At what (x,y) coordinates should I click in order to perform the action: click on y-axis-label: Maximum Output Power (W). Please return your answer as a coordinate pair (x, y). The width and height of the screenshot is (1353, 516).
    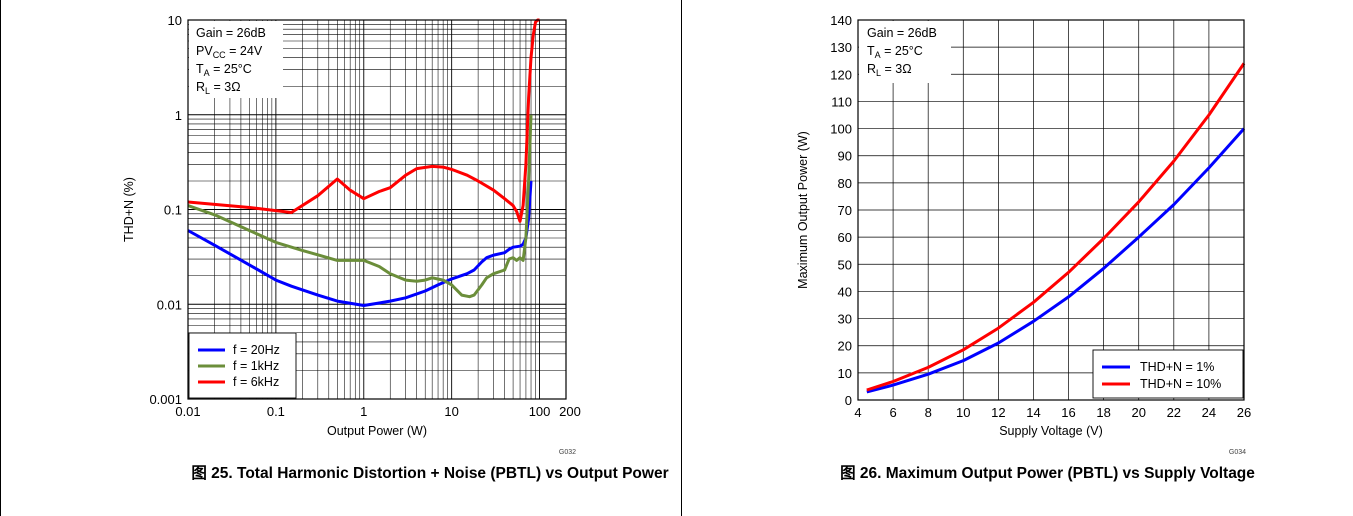
    Looking at the image, I should click on (803, 210).